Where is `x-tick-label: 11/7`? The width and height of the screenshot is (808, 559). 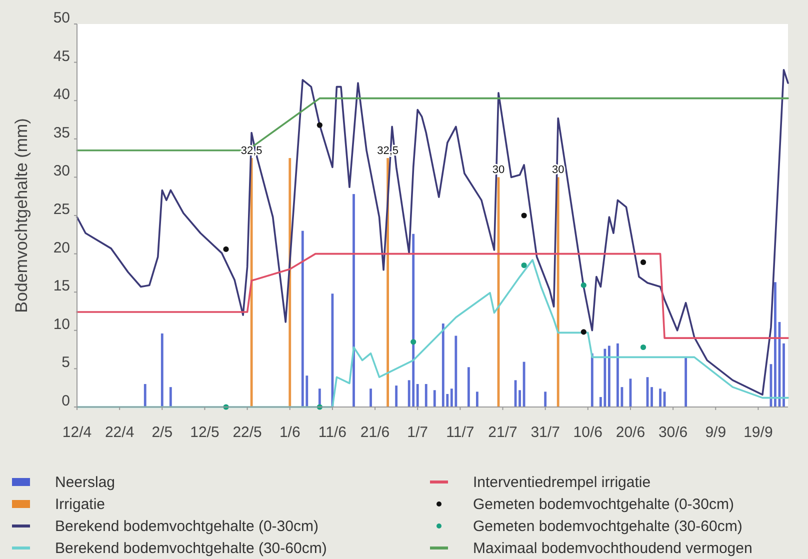
x-tick-label: 11/7 is located at coordinates (460, 432).